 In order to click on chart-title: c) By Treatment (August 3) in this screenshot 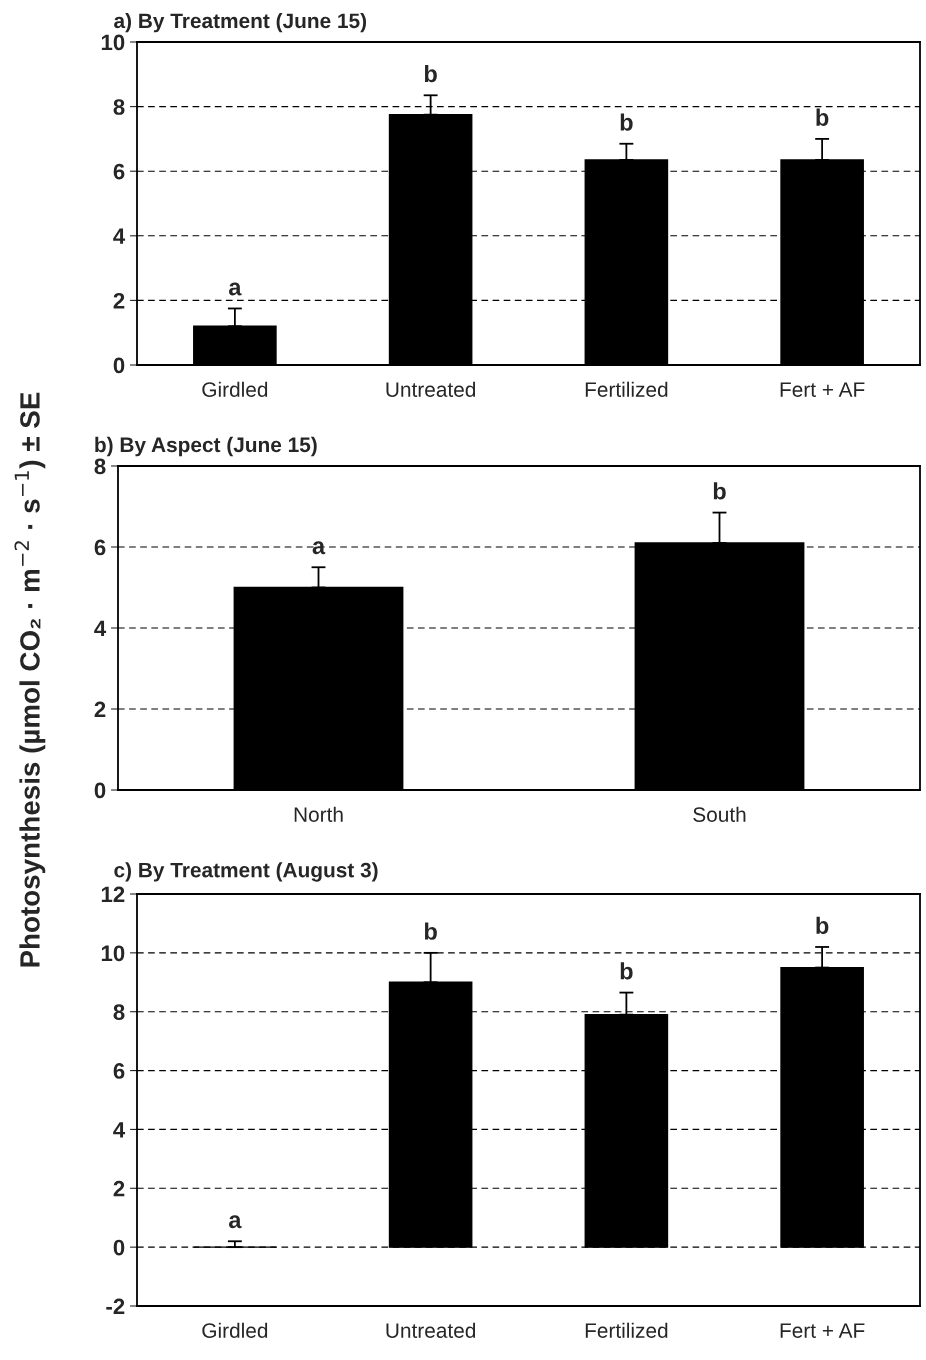, I will do `click(246, 872)`.